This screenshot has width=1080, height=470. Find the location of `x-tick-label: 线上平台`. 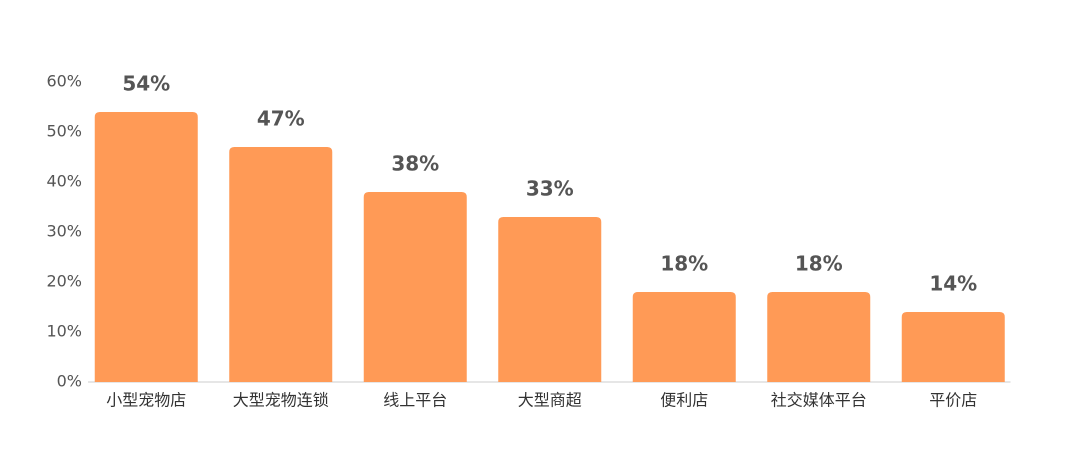

x-tick-label: 线上平台 is located at coordinates (415, 400).